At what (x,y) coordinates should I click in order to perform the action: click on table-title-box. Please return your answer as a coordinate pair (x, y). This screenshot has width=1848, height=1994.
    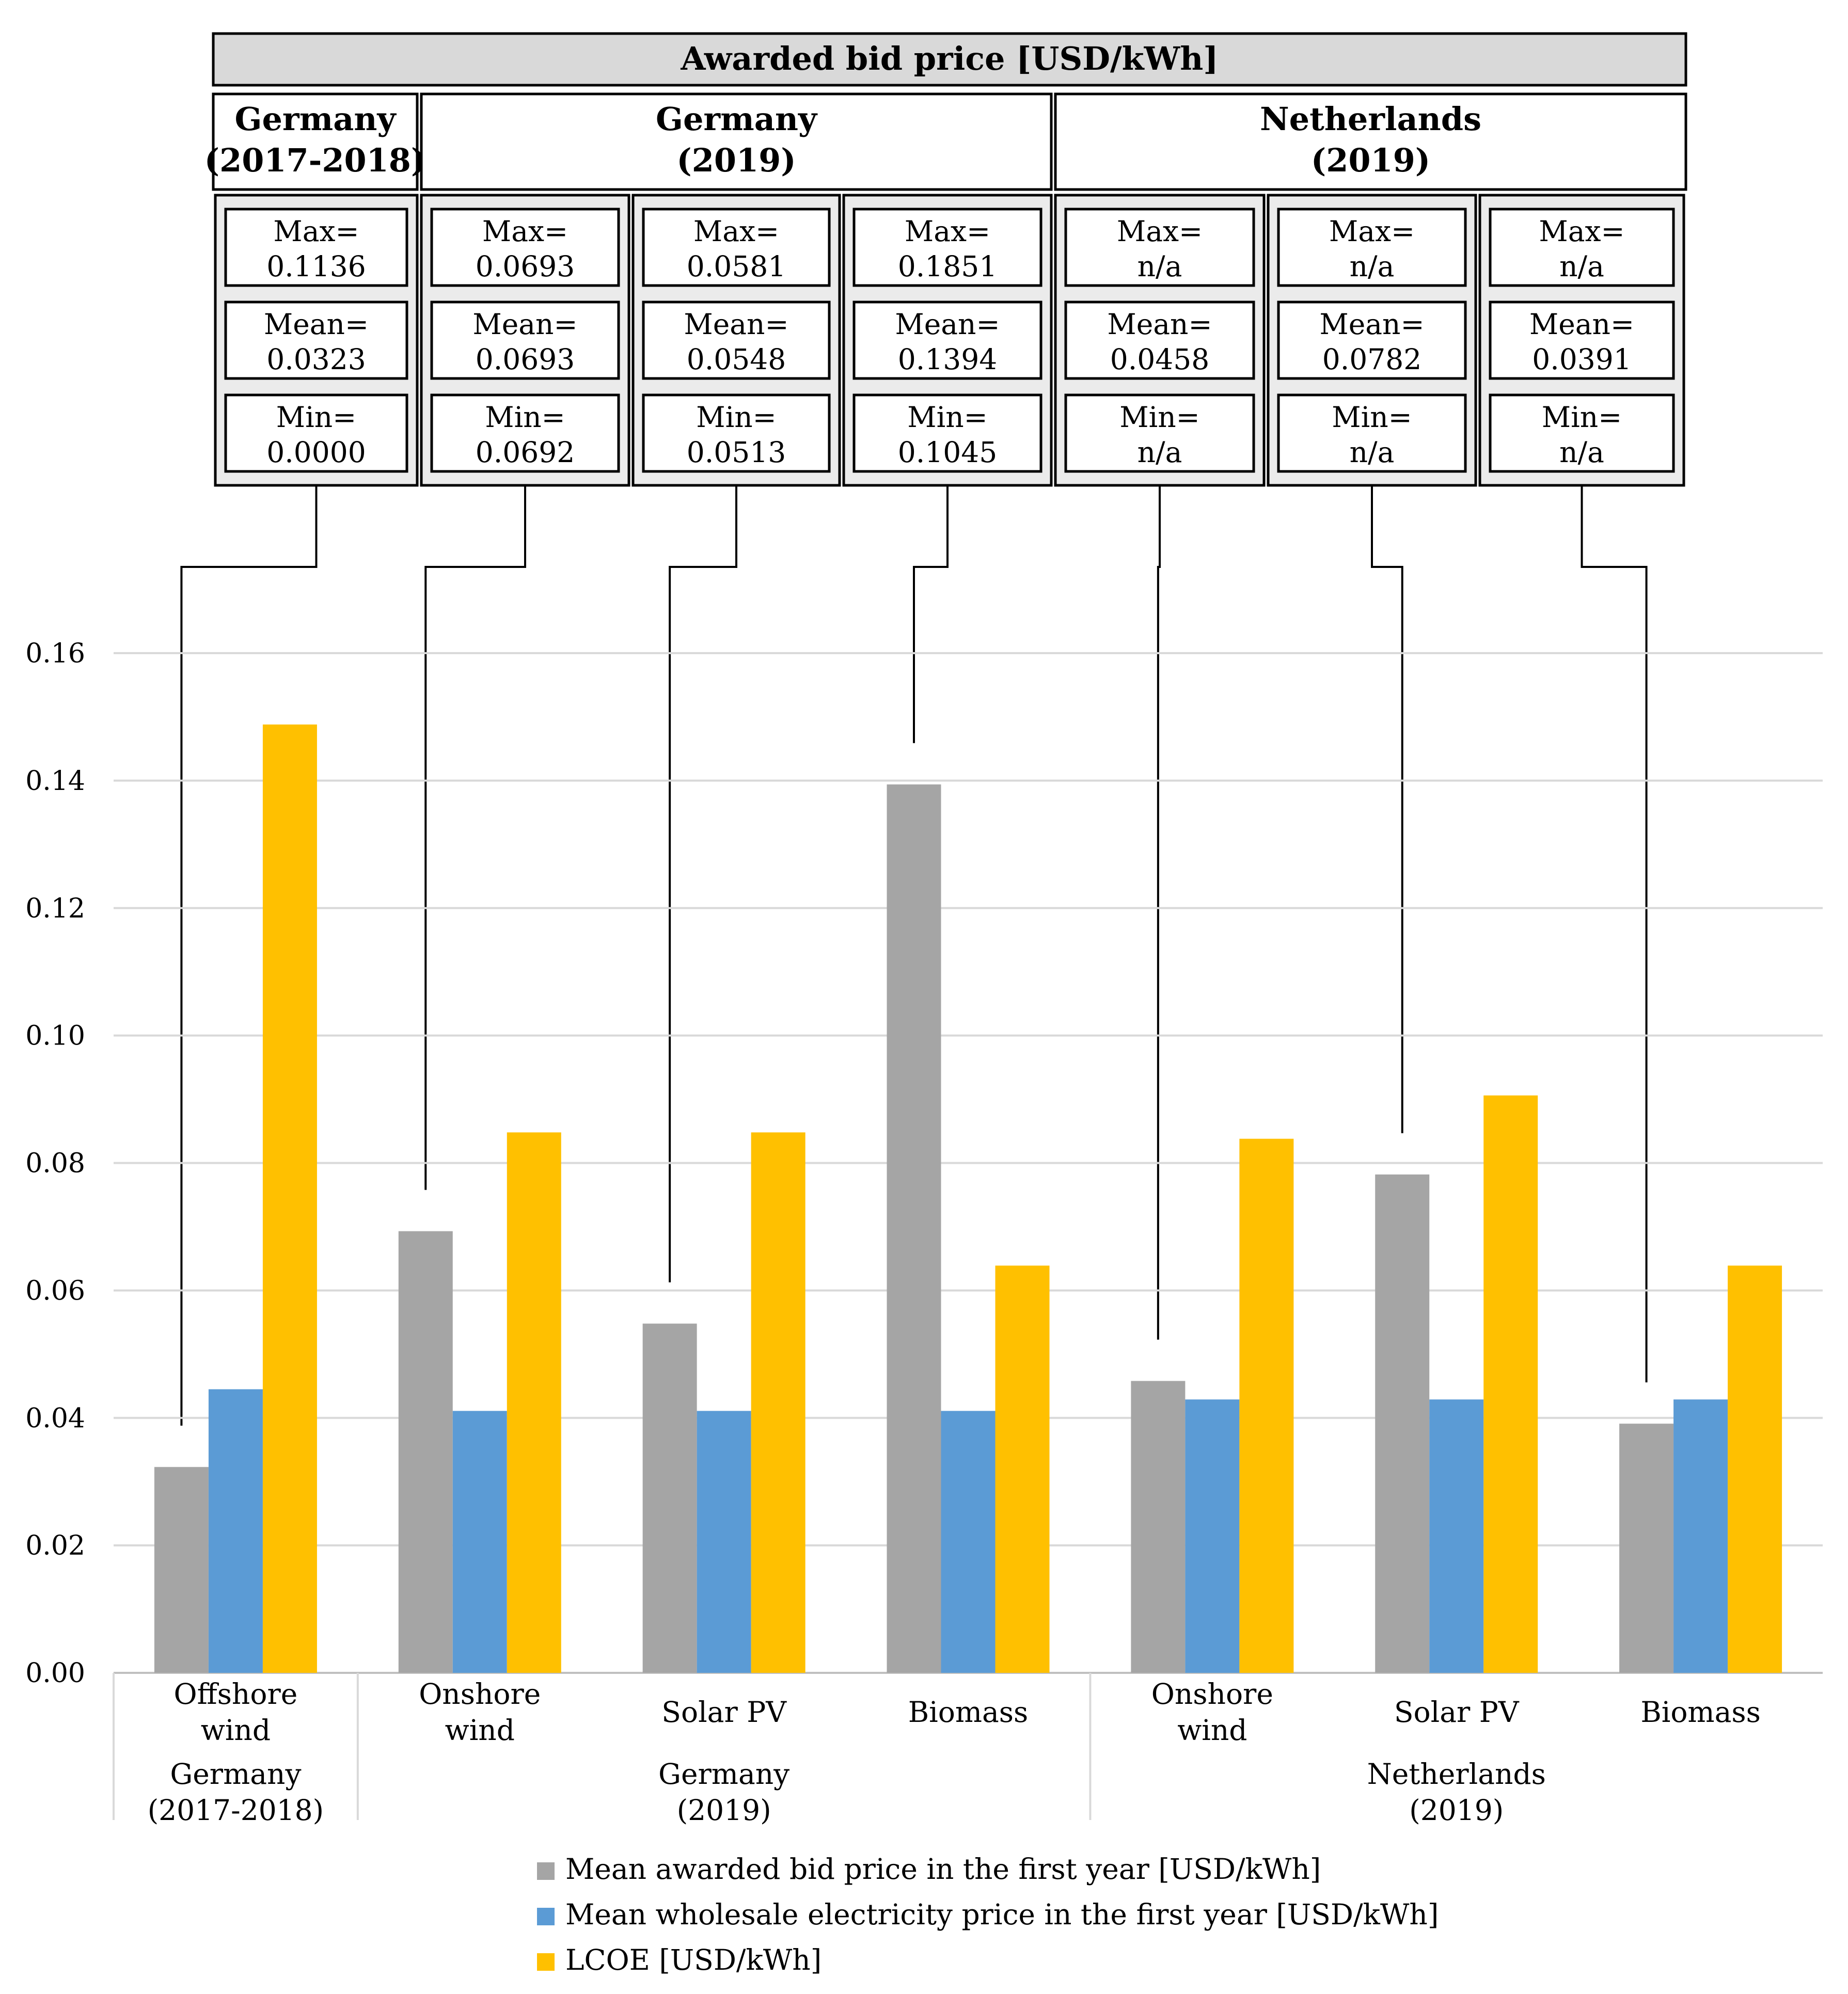
    Looking at the image, I should click on (949, 59).